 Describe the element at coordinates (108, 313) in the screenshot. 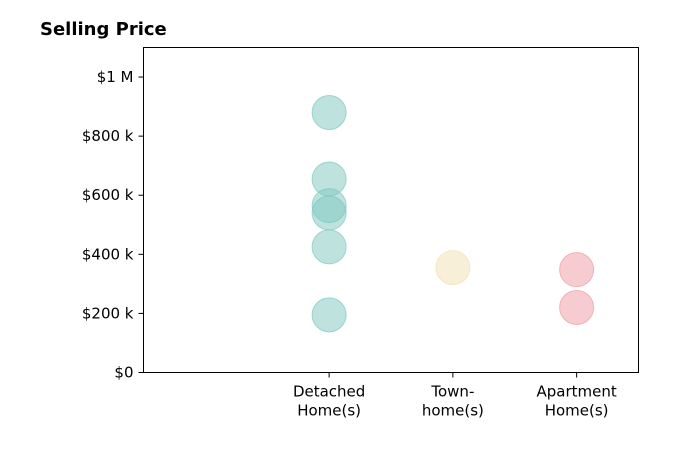

I see `y-tick-label: $200 k` at that location.